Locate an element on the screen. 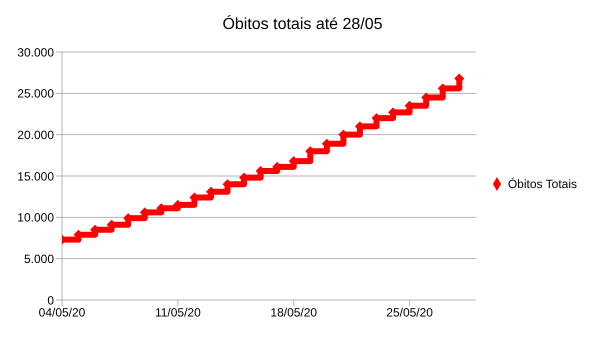  legend-label: Óbitos Totais is located at coordinates (542, 183).